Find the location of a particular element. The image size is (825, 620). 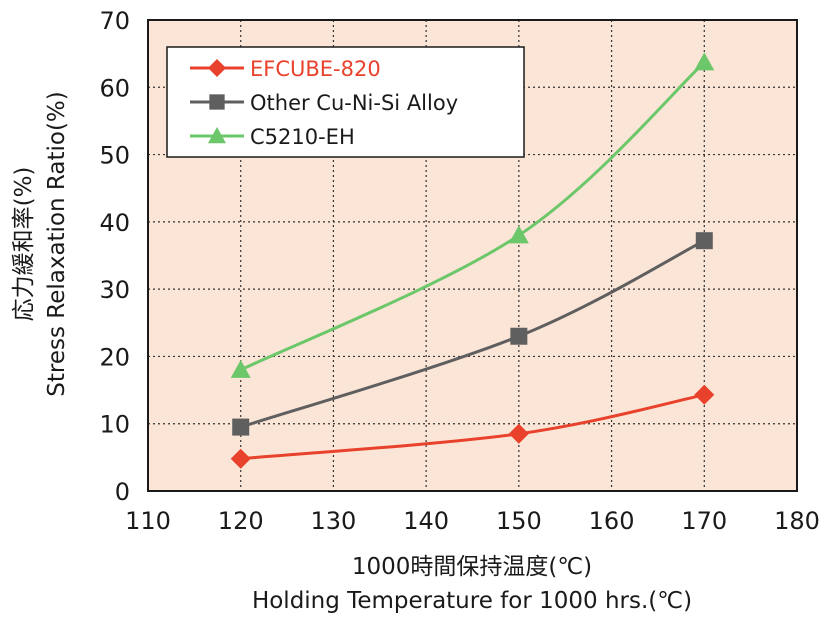

x-tick-labels: 110 120 130 140 150 160 170 180 is located at coordinates (472, 521).